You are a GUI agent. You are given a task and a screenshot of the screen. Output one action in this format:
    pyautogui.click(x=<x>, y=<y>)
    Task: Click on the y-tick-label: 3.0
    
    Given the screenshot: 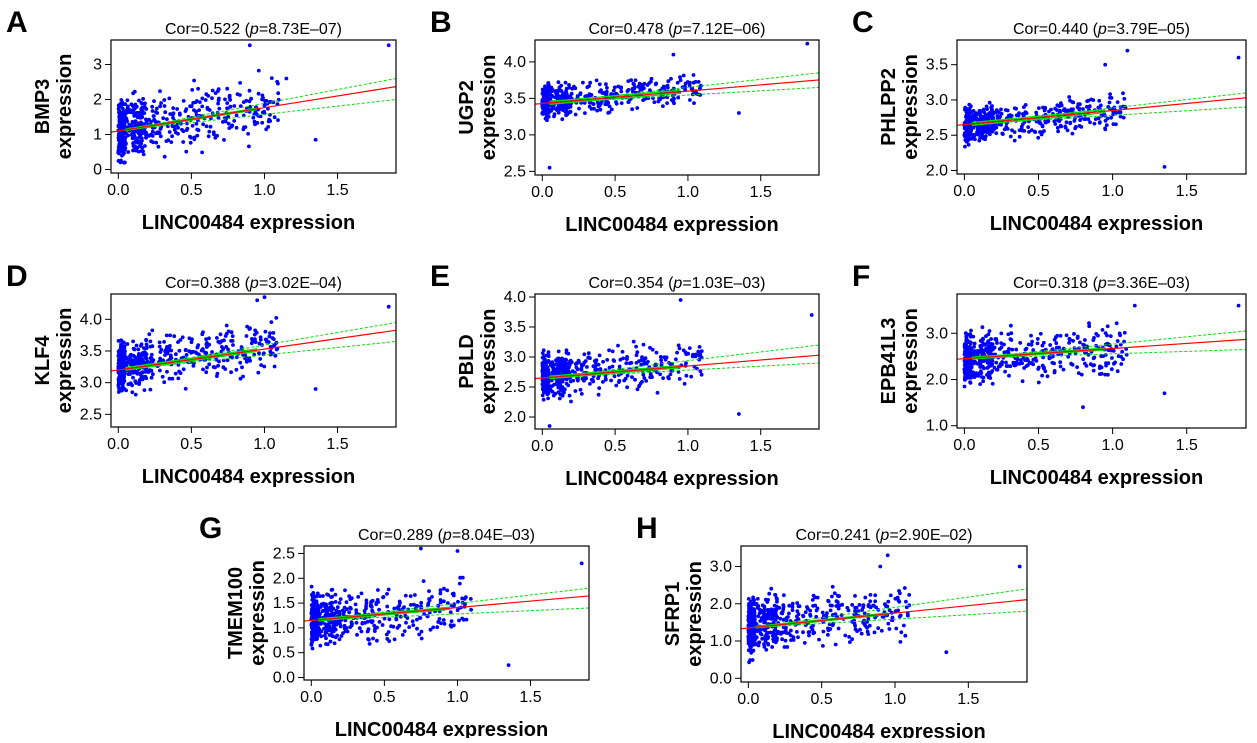 What is the action you would take?
    pyautogui.click(x=937, y=333)
    